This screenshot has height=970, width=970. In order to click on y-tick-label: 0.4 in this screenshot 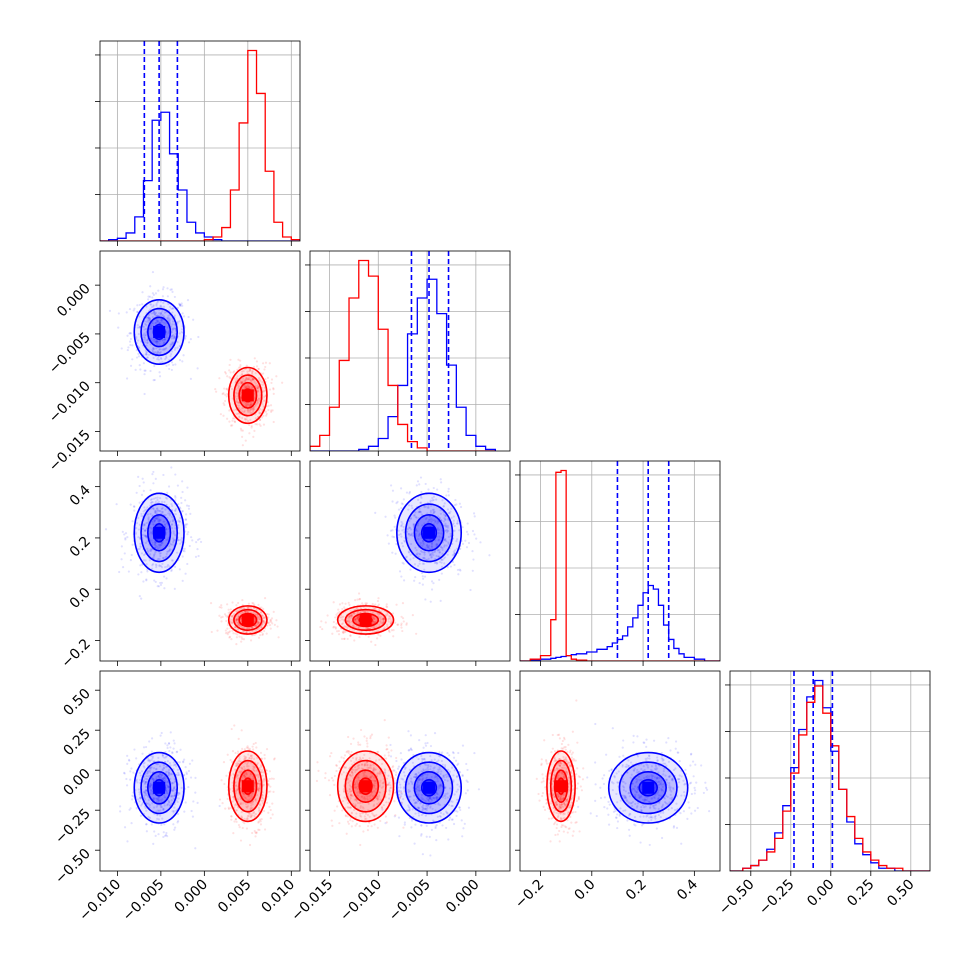, I will do `click(80, 495)`.